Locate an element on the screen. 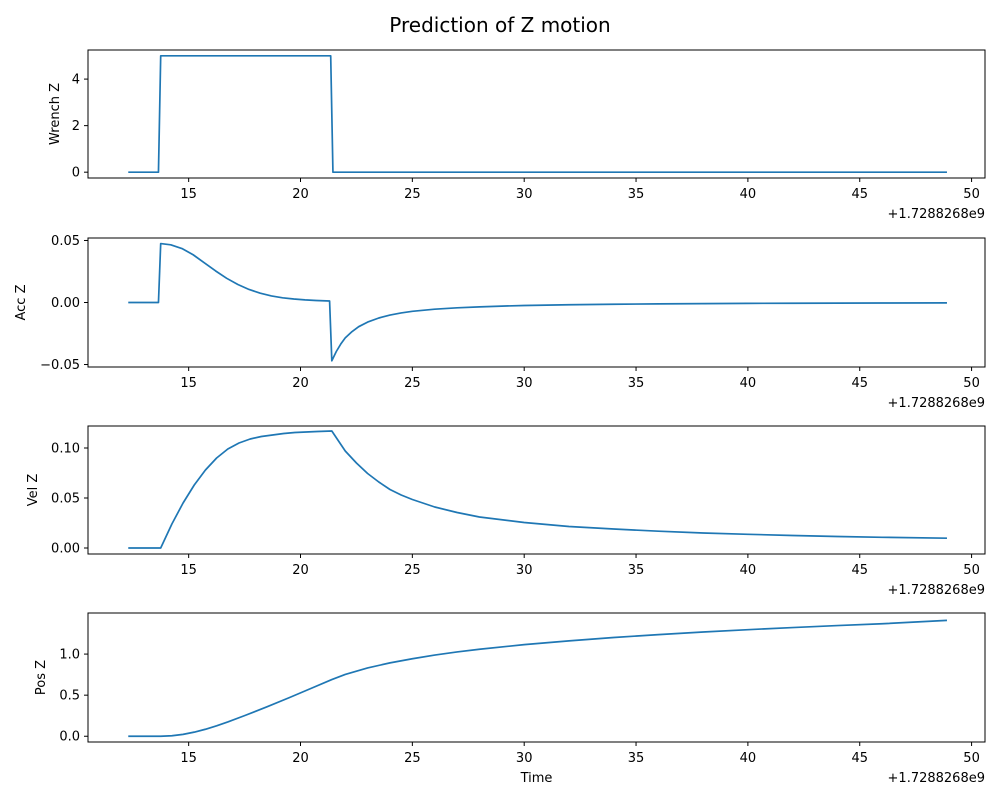 This screenshot has width=1000, height=800. y-axis-label: Wrench Z is located at coordinates (55, 114).